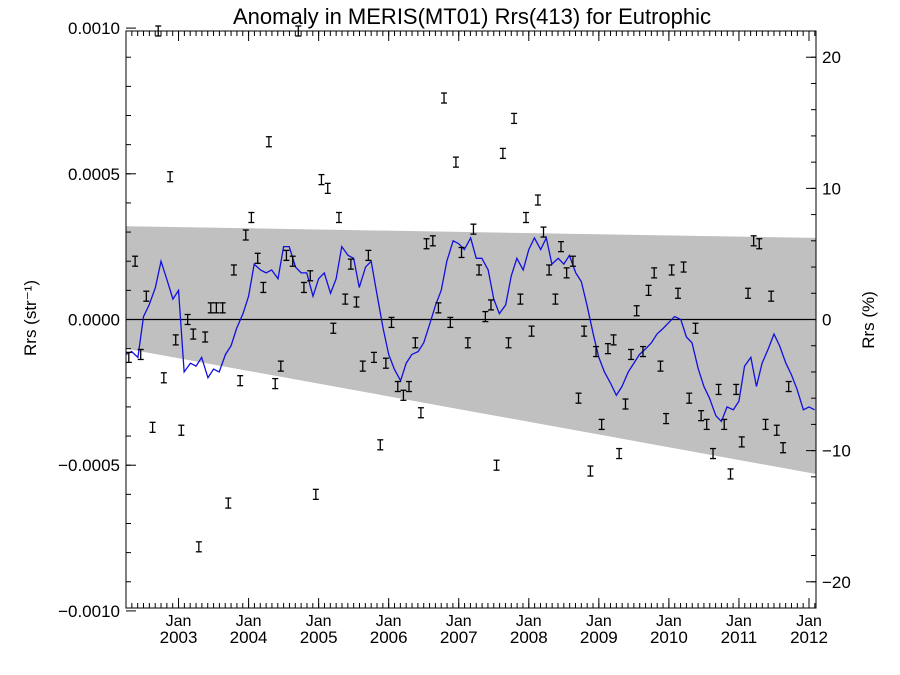 The height and width of the screenshot is (675, 900). What do you see at coordinates (529, 637) in the screenshot?
I see `x-tick-year: 2008` at bounding box center [529, 637].